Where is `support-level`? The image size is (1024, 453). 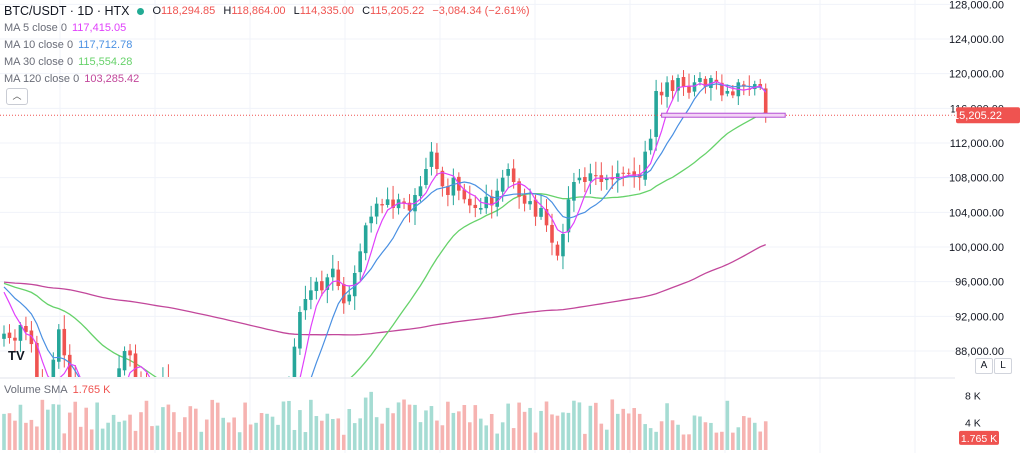
support-level is located at coordinates (477, 115).